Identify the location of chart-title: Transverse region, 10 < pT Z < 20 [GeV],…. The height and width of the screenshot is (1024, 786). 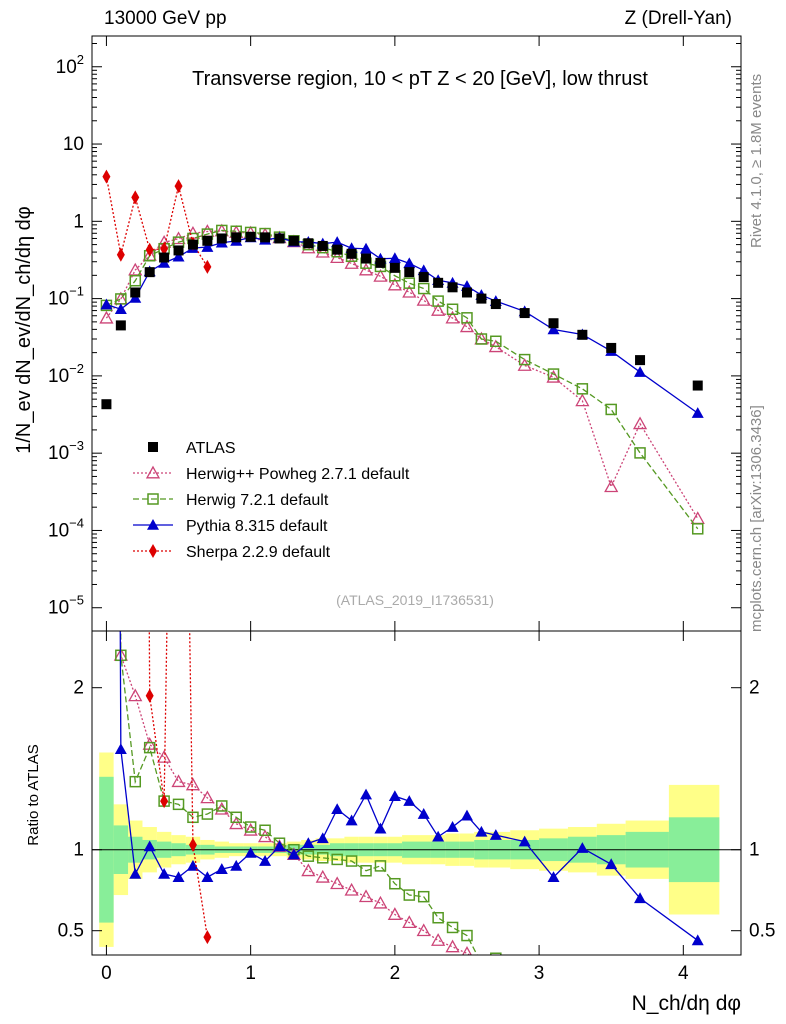
(420, 79).